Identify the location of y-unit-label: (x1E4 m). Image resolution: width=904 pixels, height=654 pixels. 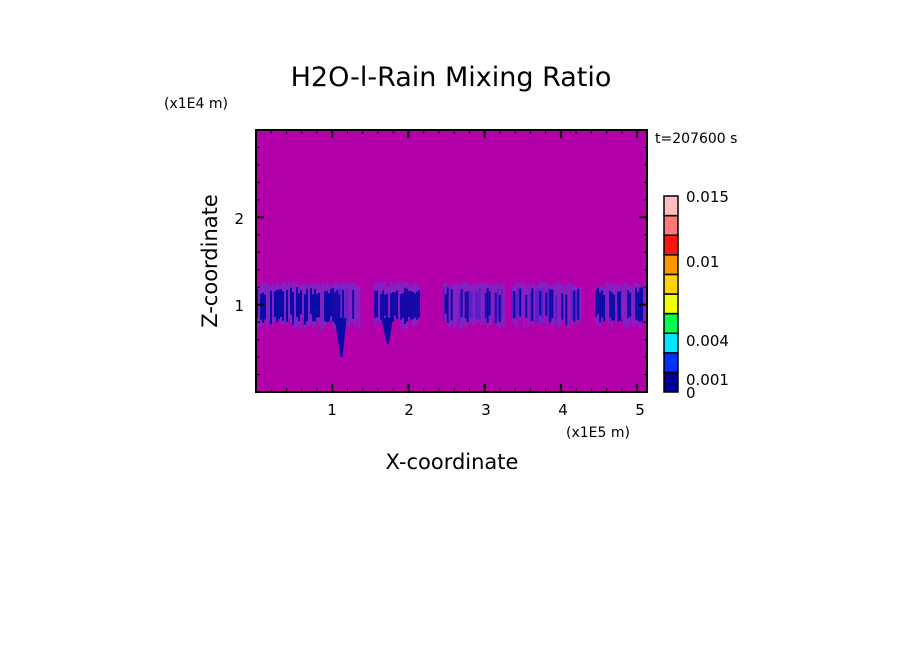
(196, 104).